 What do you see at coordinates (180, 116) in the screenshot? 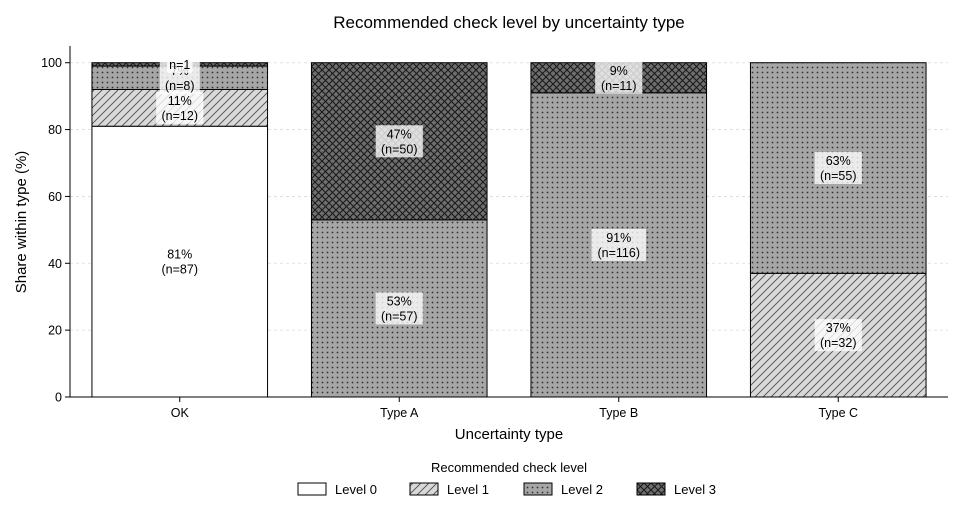
I see `bar-value-label: (n=12)` at bounding box center [180, 116].